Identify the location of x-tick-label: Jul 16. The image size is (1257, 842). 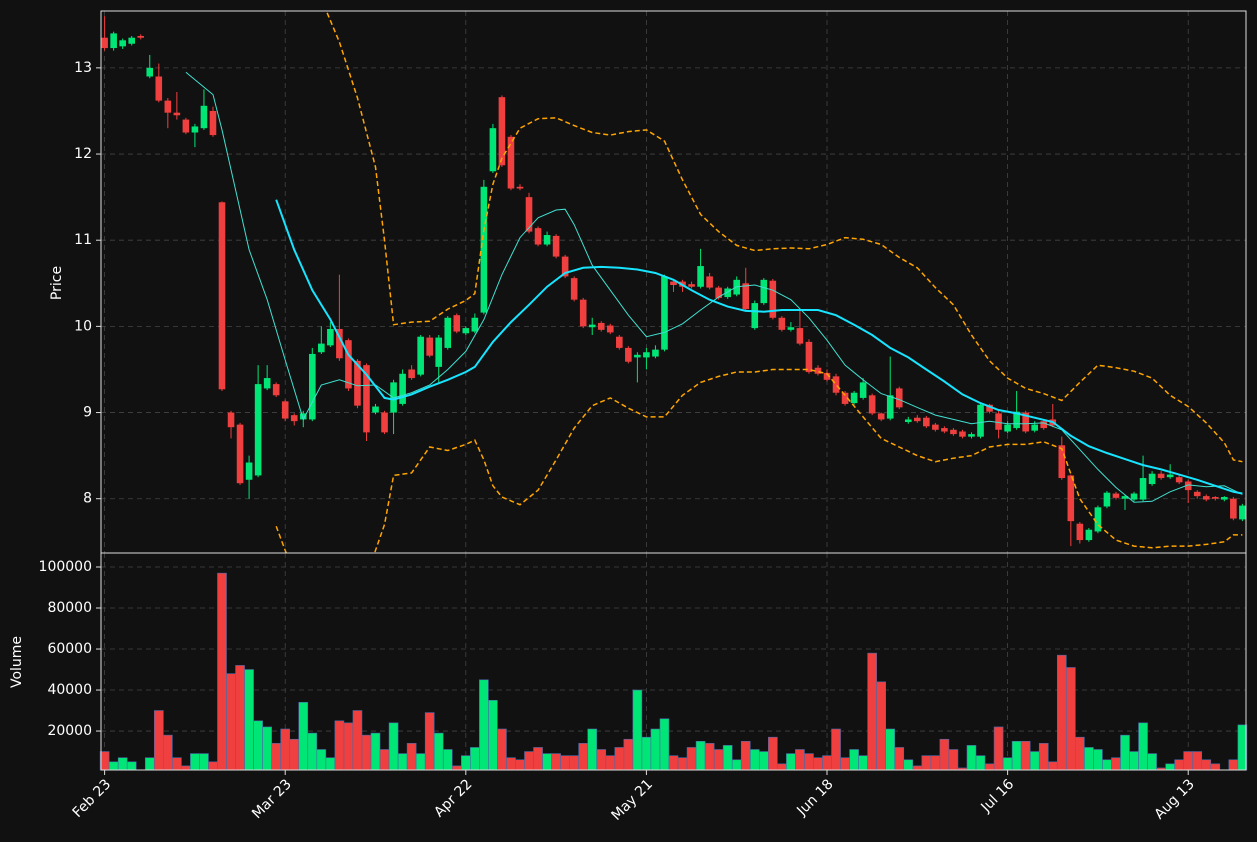
(998, 796).